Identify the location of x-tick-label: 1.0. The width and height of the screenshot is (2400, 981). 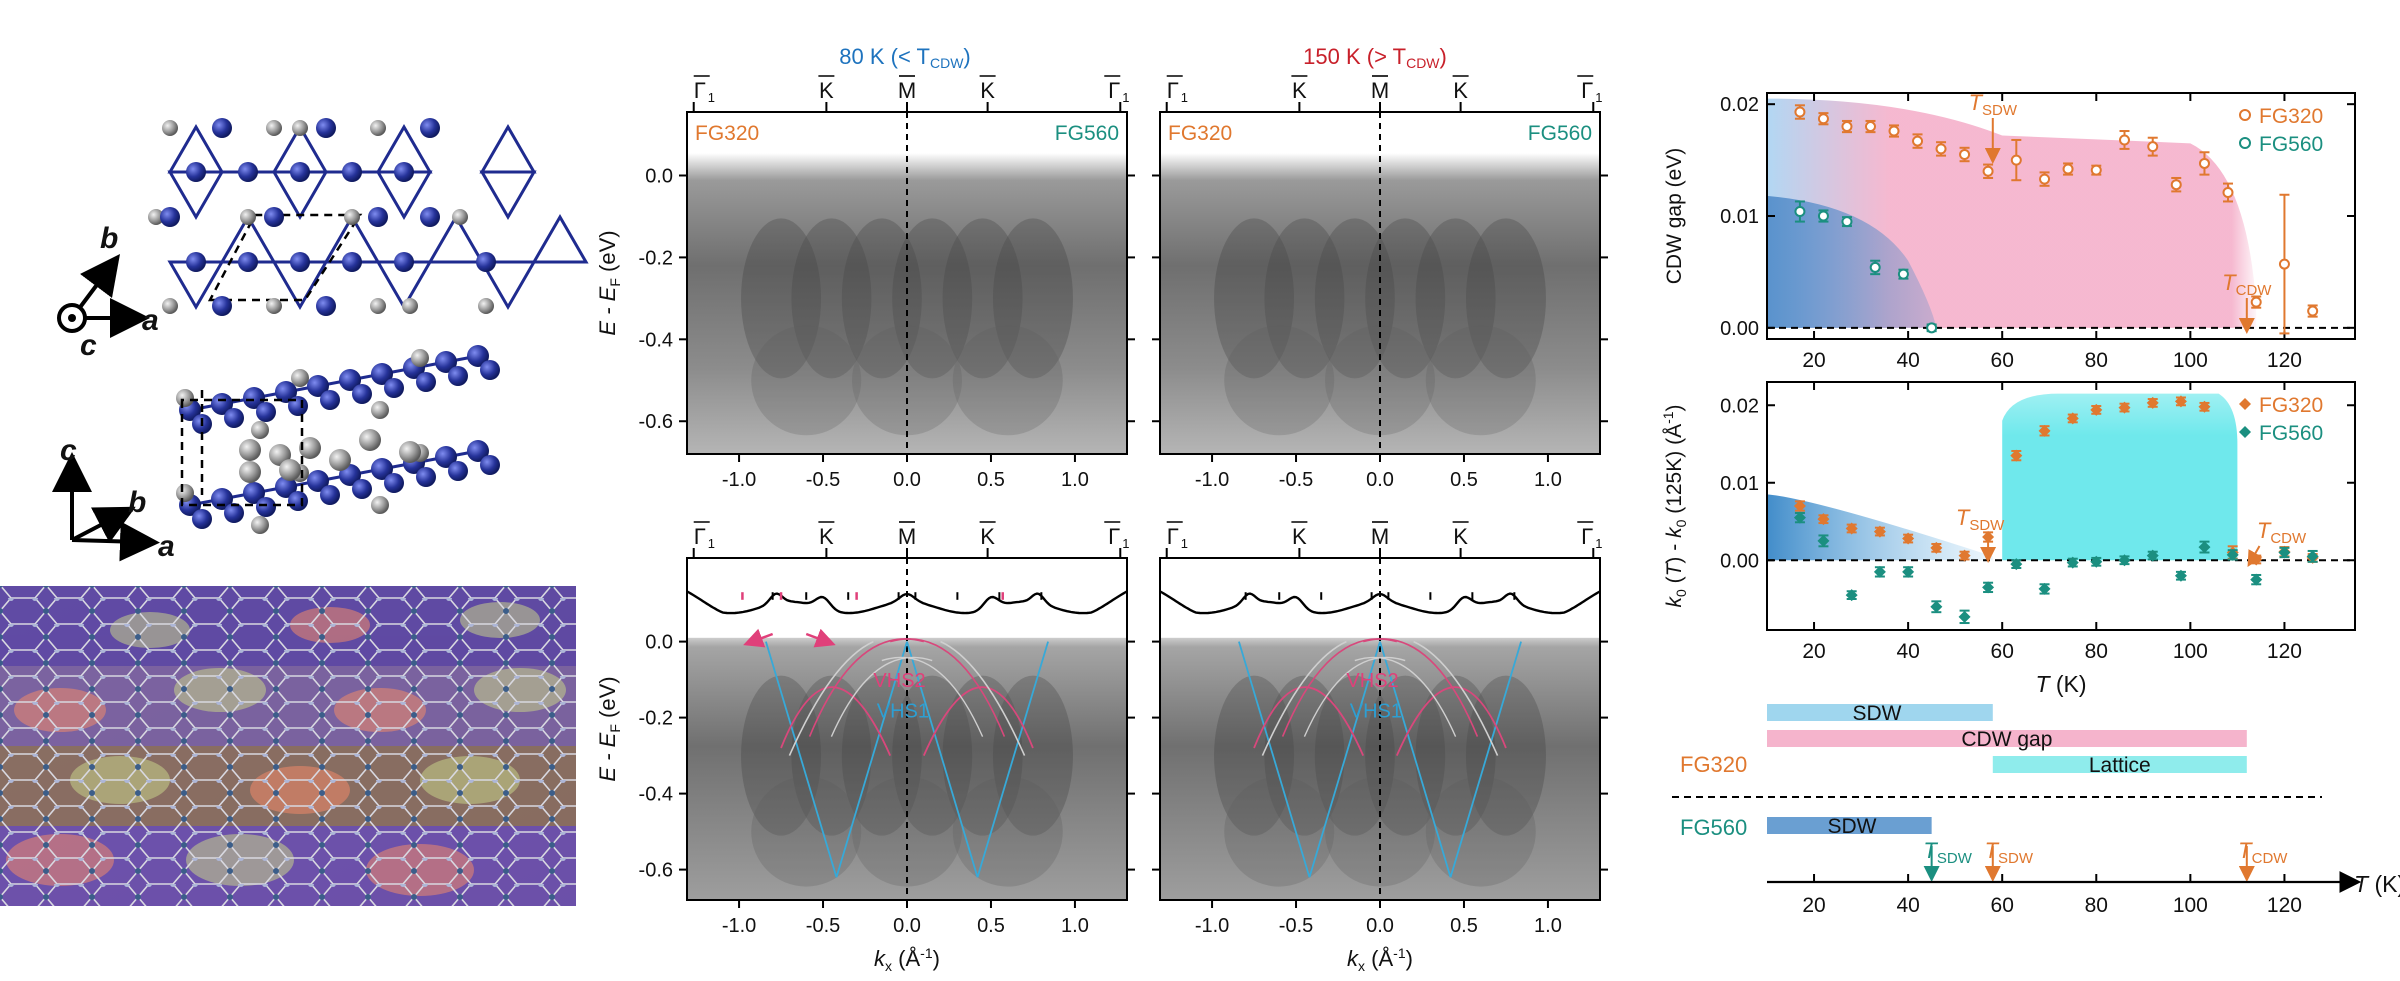
(1548, 480).